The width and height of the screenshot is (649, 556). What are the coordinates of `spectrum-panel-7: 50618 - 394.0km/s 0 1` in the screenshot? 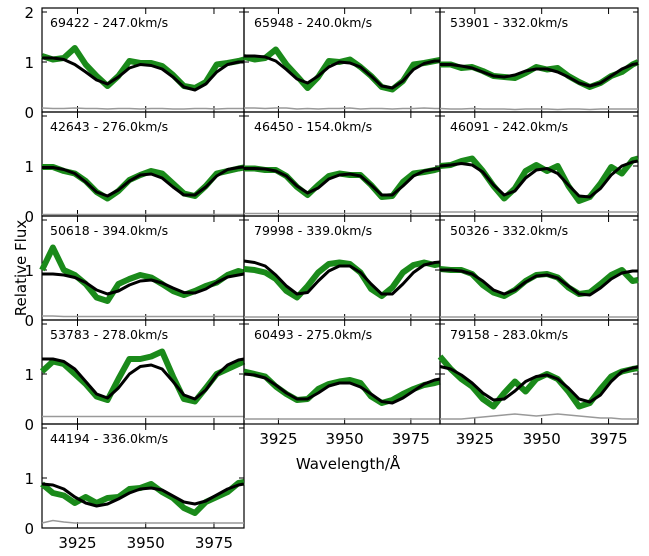 It's located at (134, 272).